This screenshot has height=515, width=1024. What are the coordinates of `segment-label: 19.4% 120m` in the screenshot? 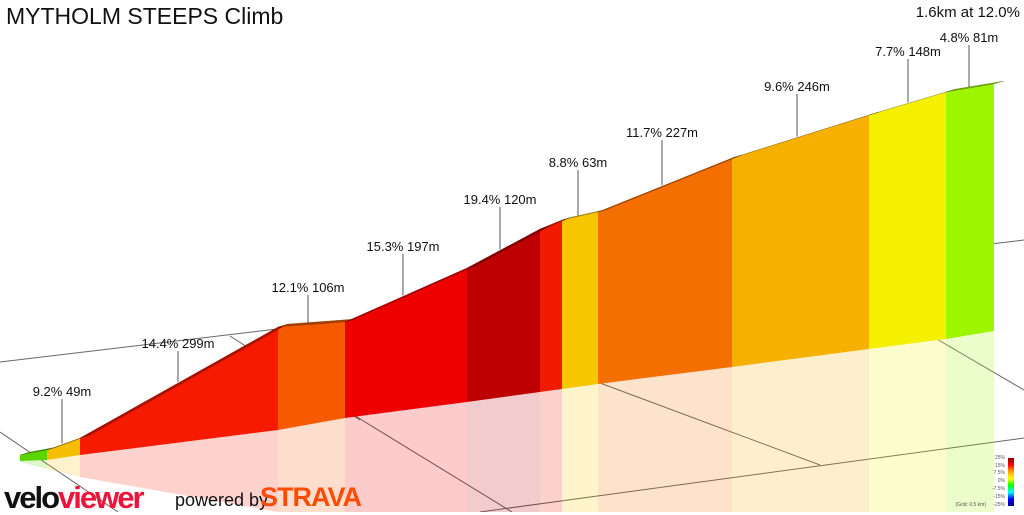 It's located at (500, 199).